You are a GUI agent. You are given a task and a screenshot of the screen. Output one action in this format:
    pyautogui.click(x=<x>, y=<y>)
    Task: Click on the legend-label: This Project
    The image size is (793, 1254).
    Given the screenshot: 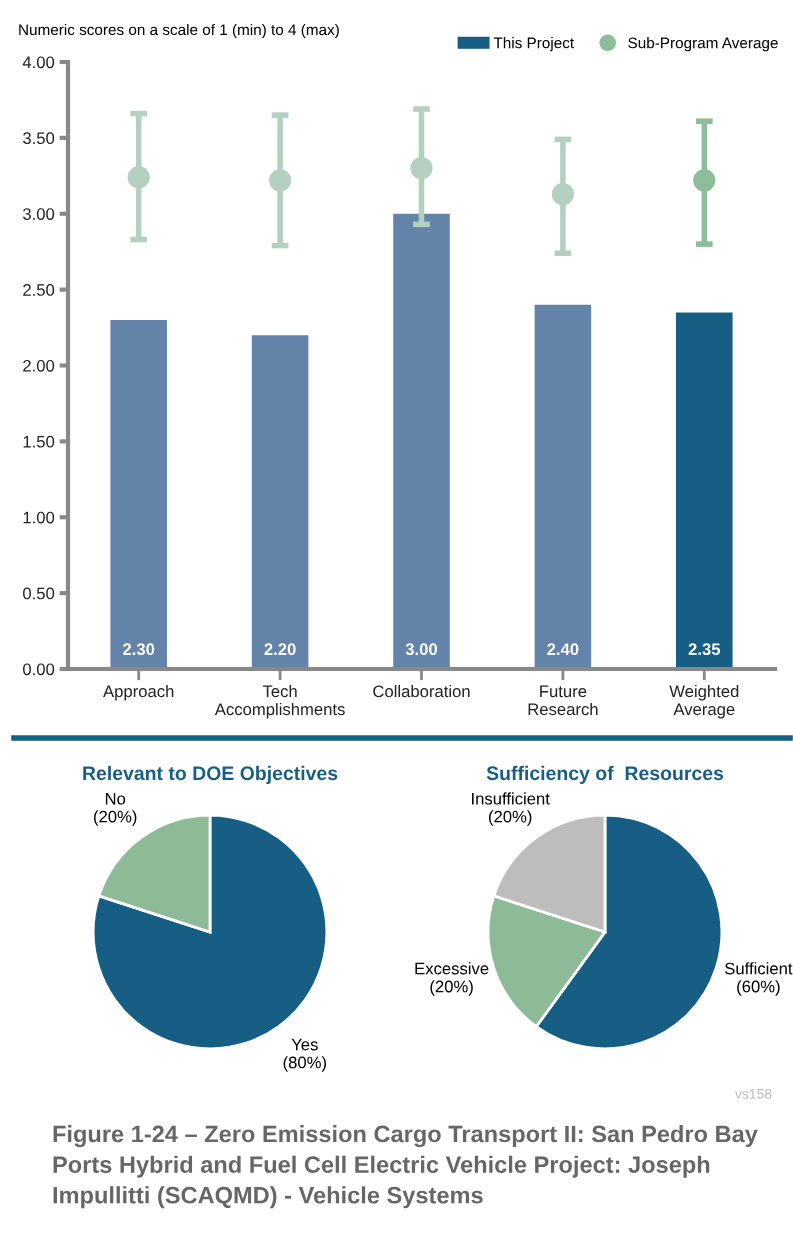 What is the action you would take?
    pyautogui.click(x=533, y=44)
    